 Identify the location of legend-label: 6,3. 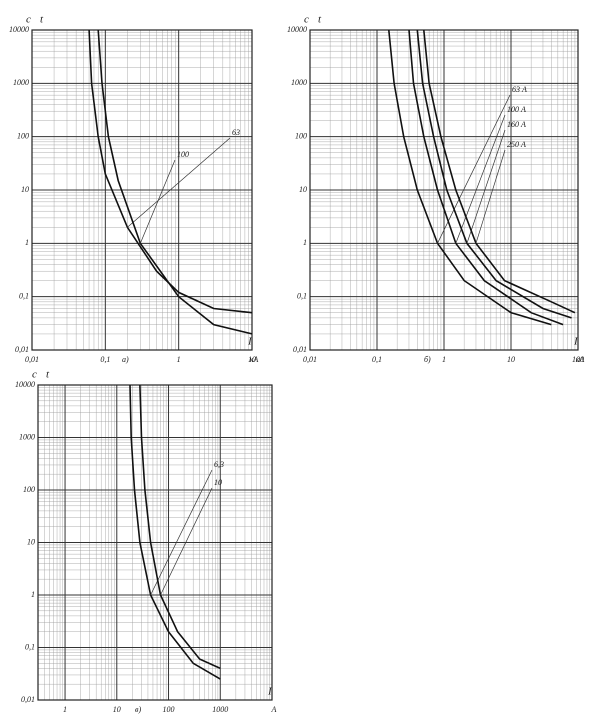
(219, 464).